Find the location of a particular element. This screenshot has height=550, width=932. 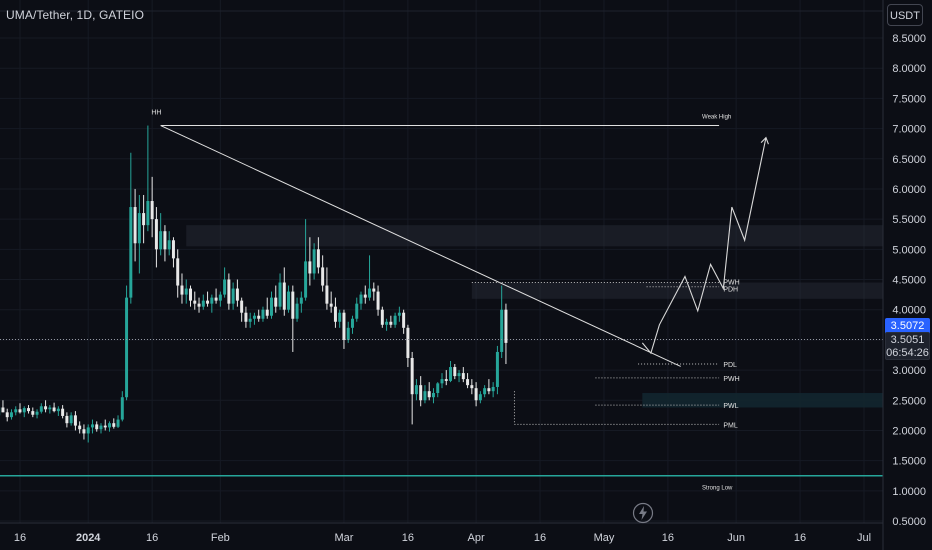

price-axis-label: 6.0000 is located at coordinates (909, 190).